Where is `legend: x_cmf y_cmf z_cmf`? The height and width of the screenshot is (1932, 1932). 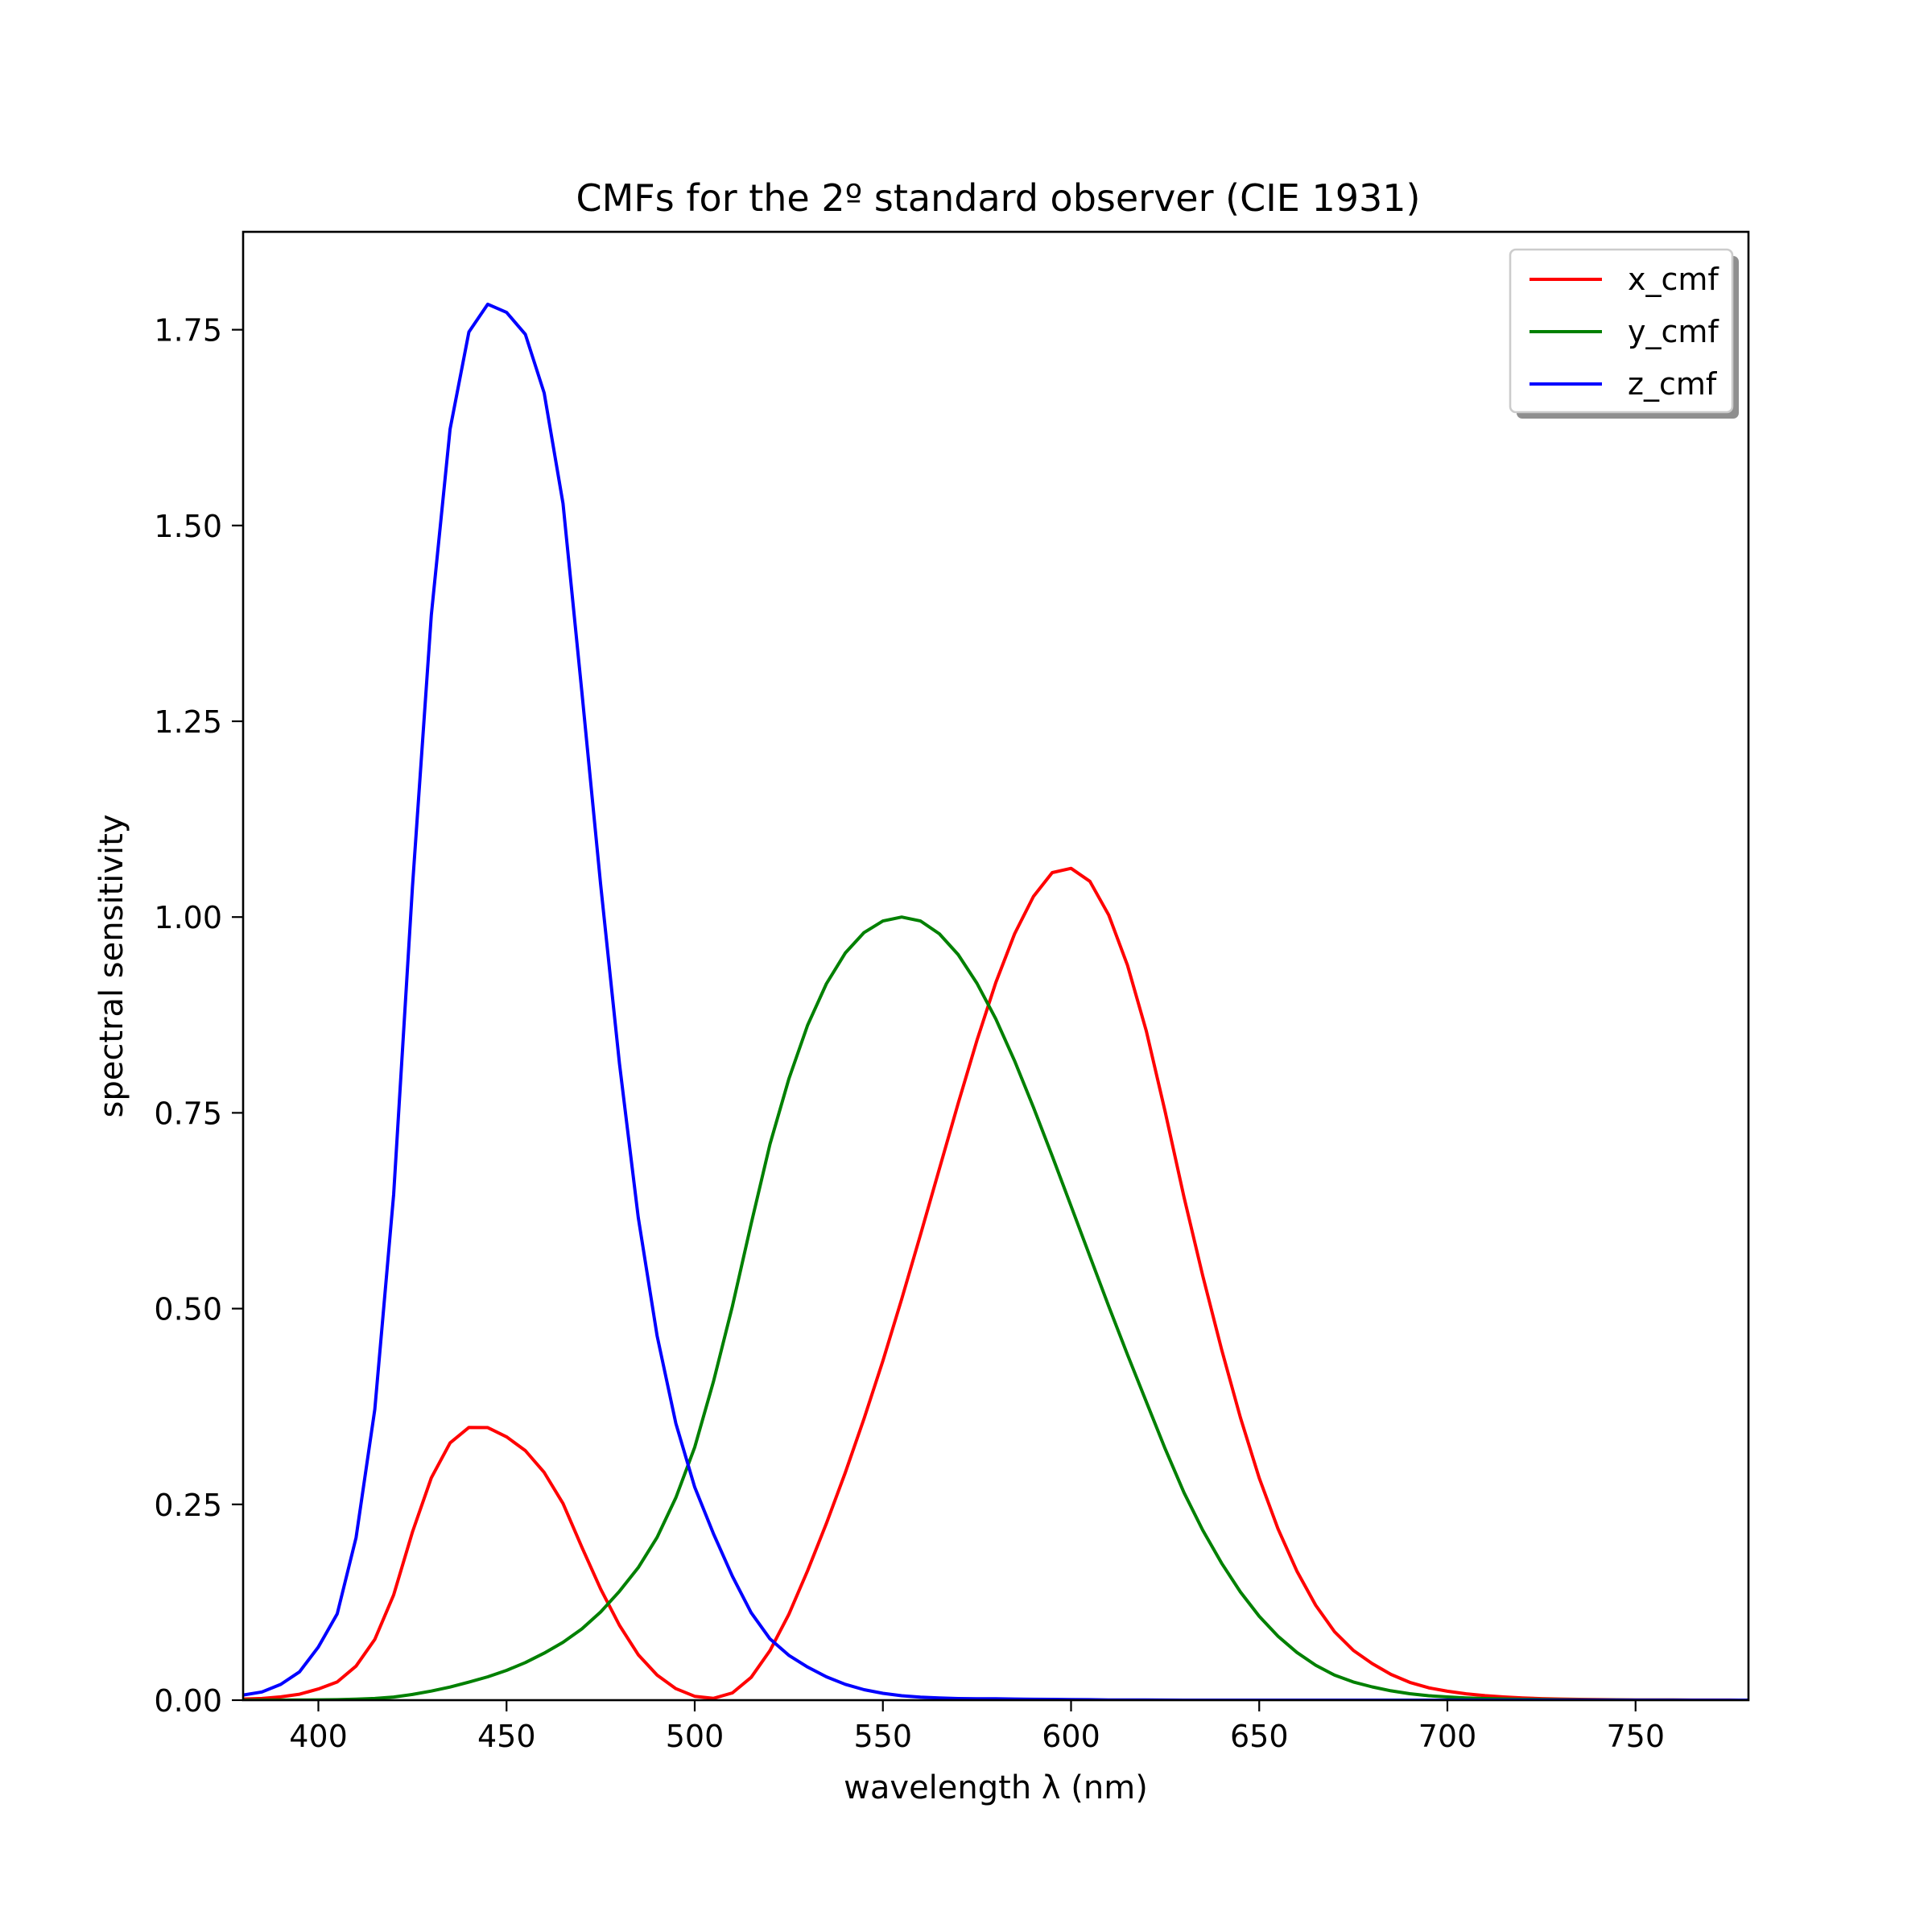 legend: x_cmf y_cmf z_cmf is located at coordinates (1624, 333).